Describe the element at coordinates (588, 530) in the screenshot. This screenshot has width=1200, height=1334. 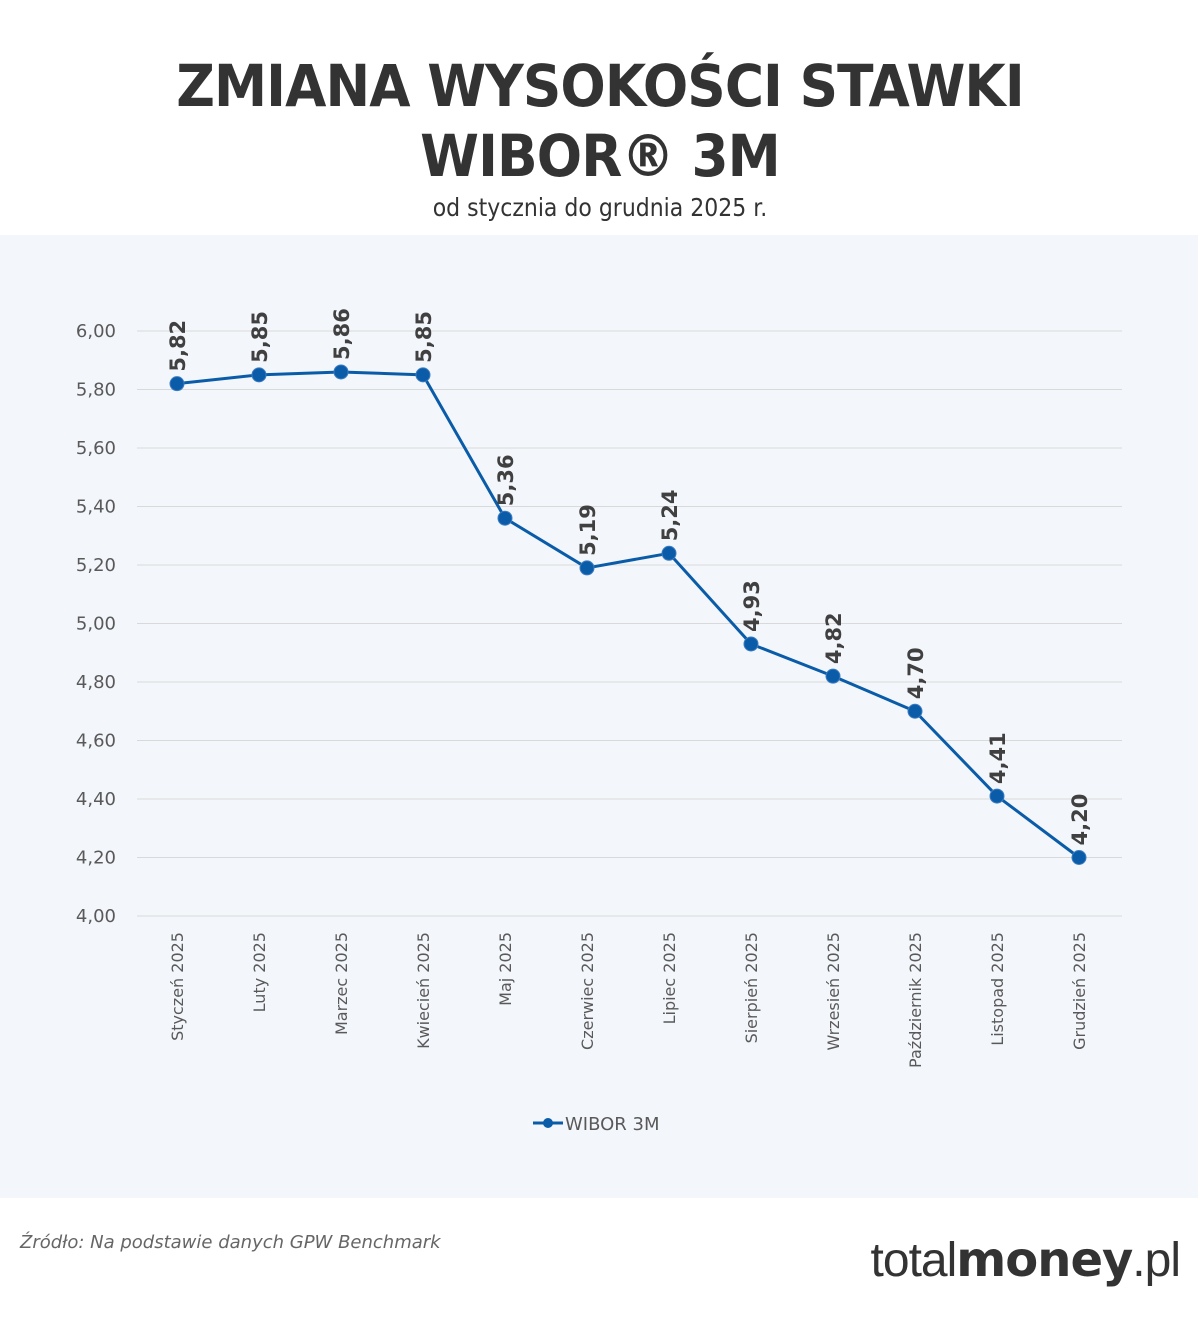
I see `data-label: 5,19` at that location.